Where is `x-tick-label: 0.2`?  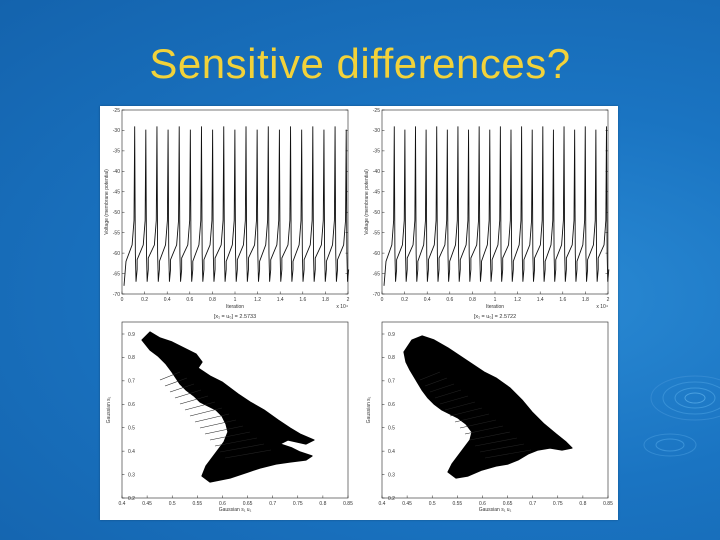
x-tick-label: 0.2 is located at coordinates (144, 300).